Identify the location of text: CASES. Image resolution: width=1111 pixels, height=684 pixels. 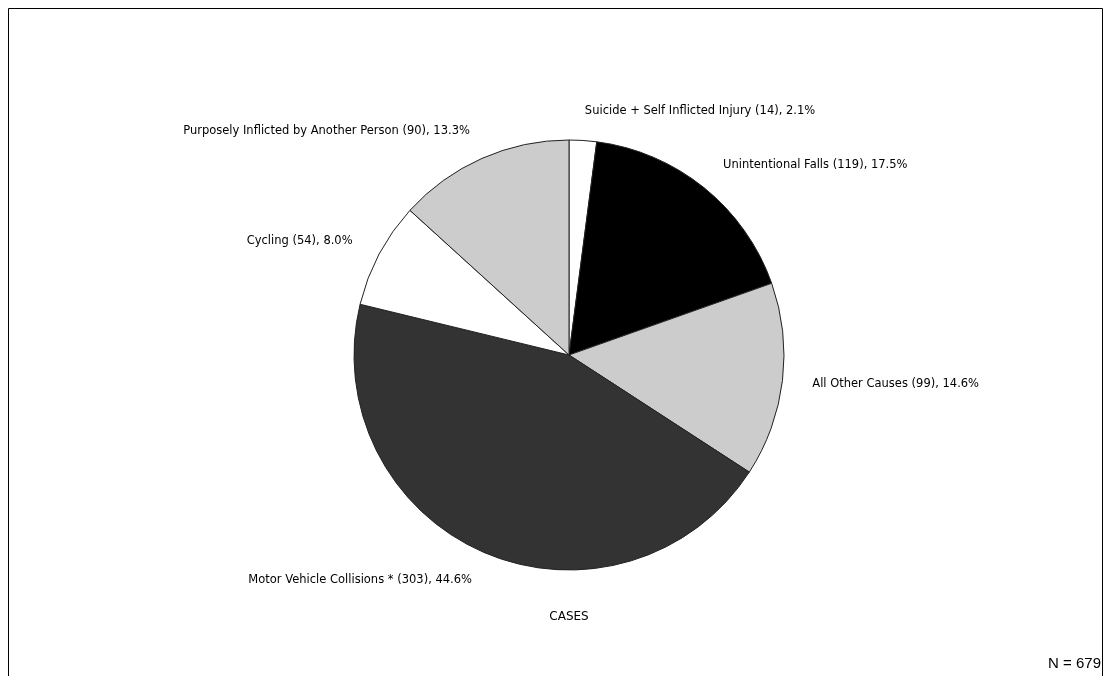
(569, 616).